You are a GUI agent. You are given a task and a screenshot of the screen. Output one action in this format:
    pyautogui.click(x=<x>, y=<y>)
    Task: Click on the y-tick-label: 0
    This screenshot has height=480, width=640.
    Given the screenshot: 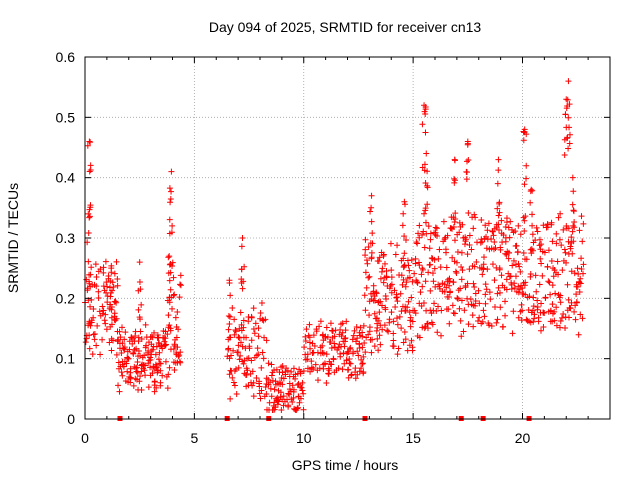 What is the action you would take?
    pyautogui.click(x=71, y=419)
    